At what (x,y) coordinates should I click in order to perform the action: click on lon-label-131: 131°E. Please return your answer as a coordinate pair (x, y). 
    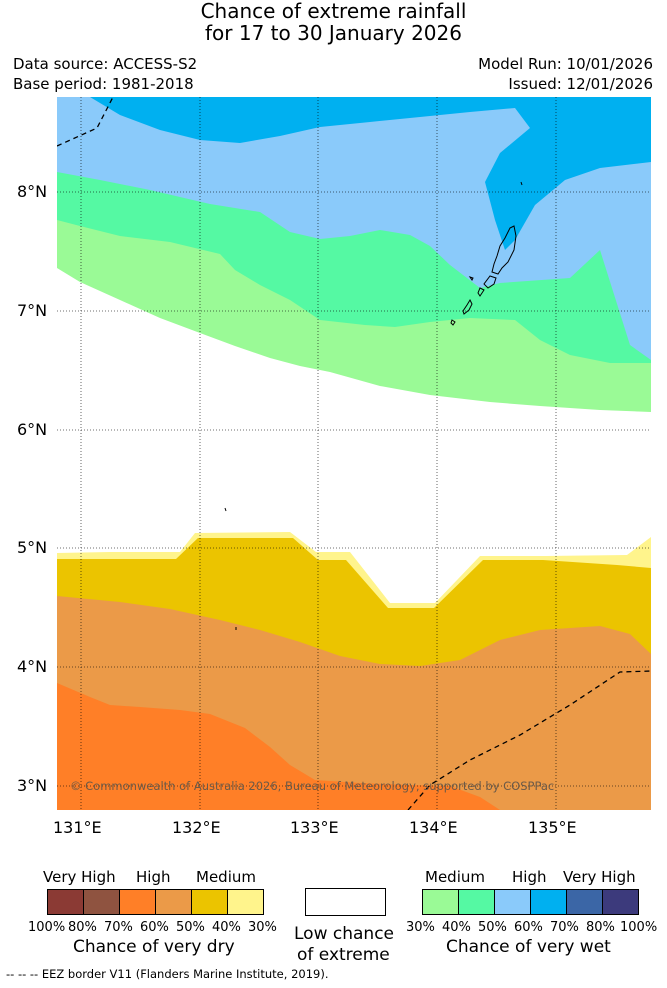
    Looking at the image, I should click on (77, 827).